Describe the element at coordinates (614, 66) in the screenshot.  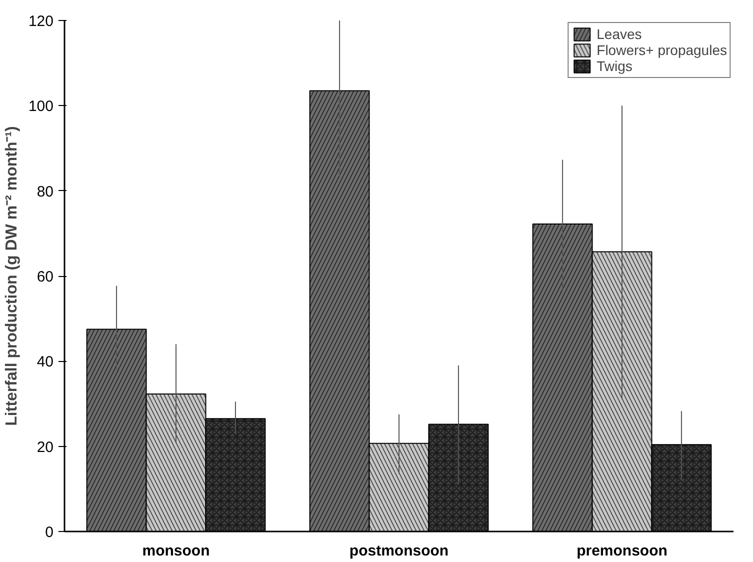
I see `legend-label: Twigs` at that location.